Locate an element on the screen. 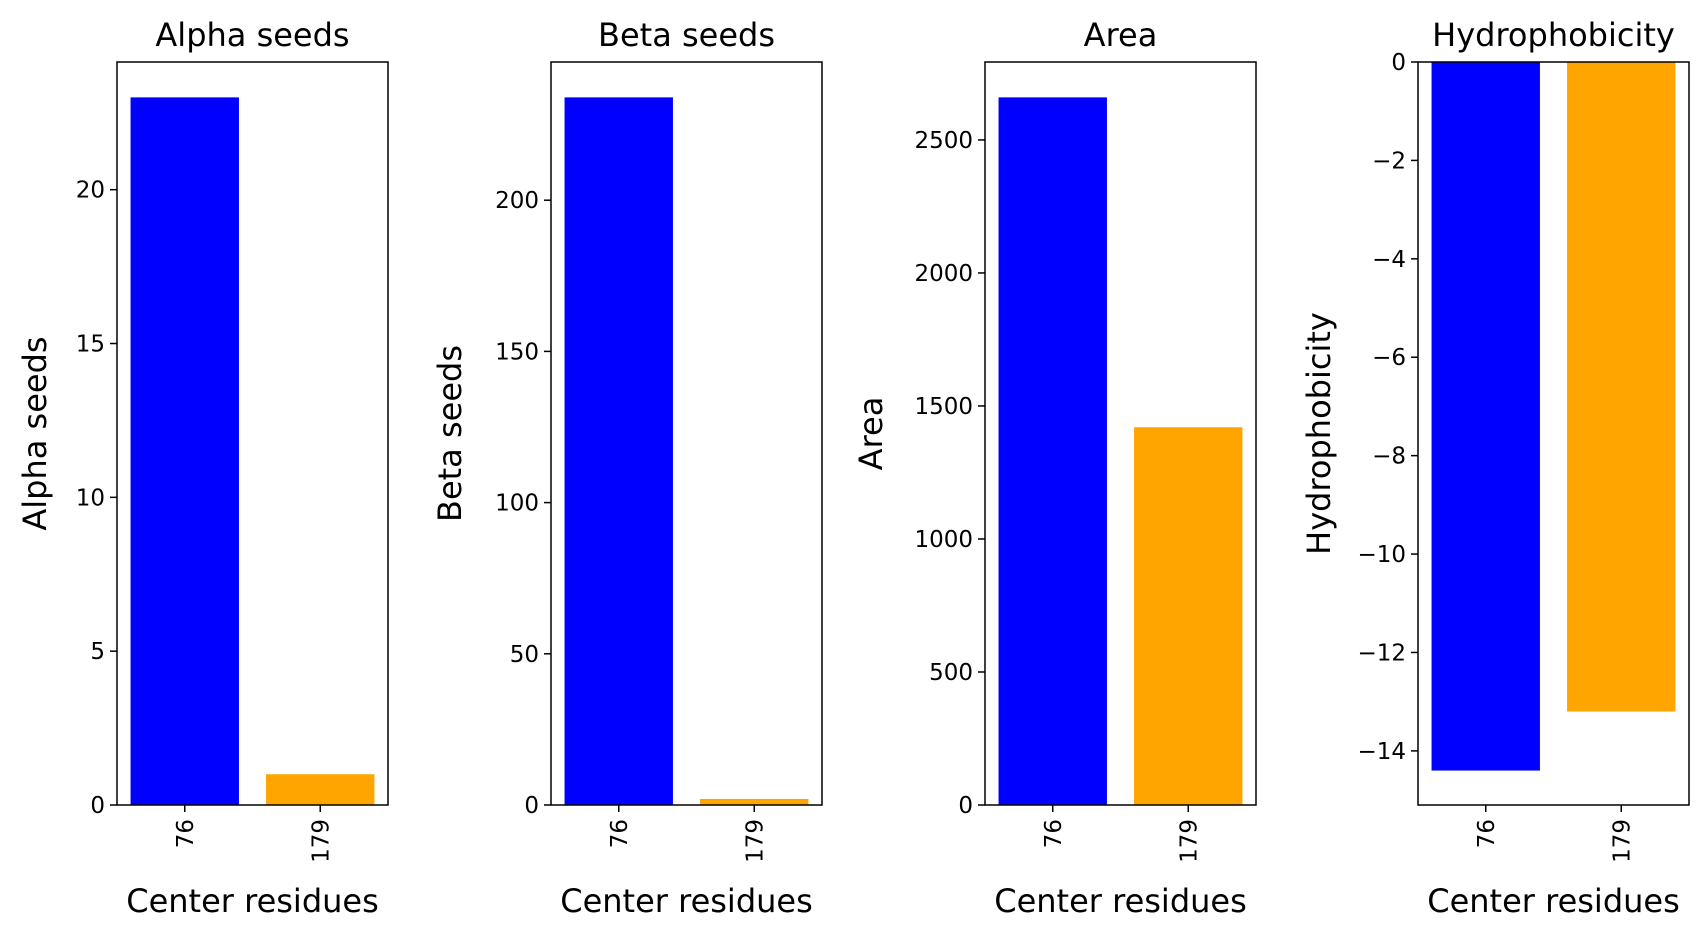 The image size is (1706, 937). y-tick-label: 1500 is located at coordinates (943, 407).